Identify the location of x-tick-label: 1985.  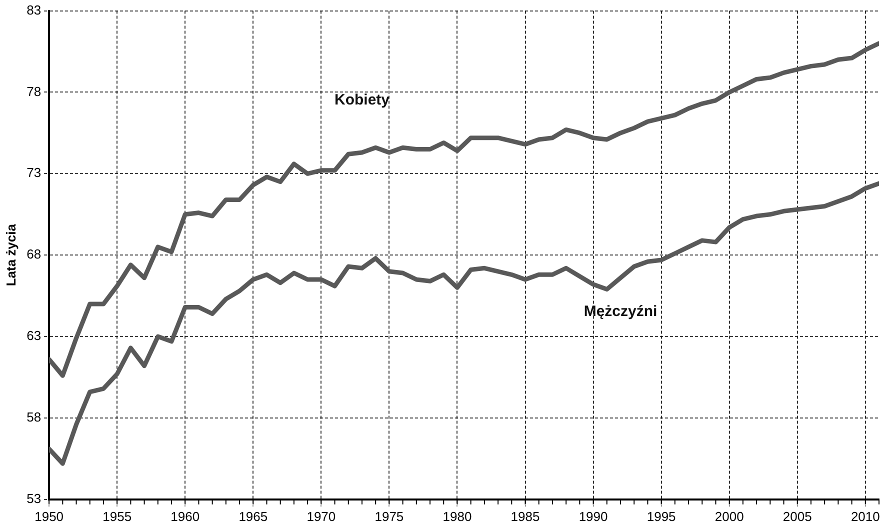
(525, 516).